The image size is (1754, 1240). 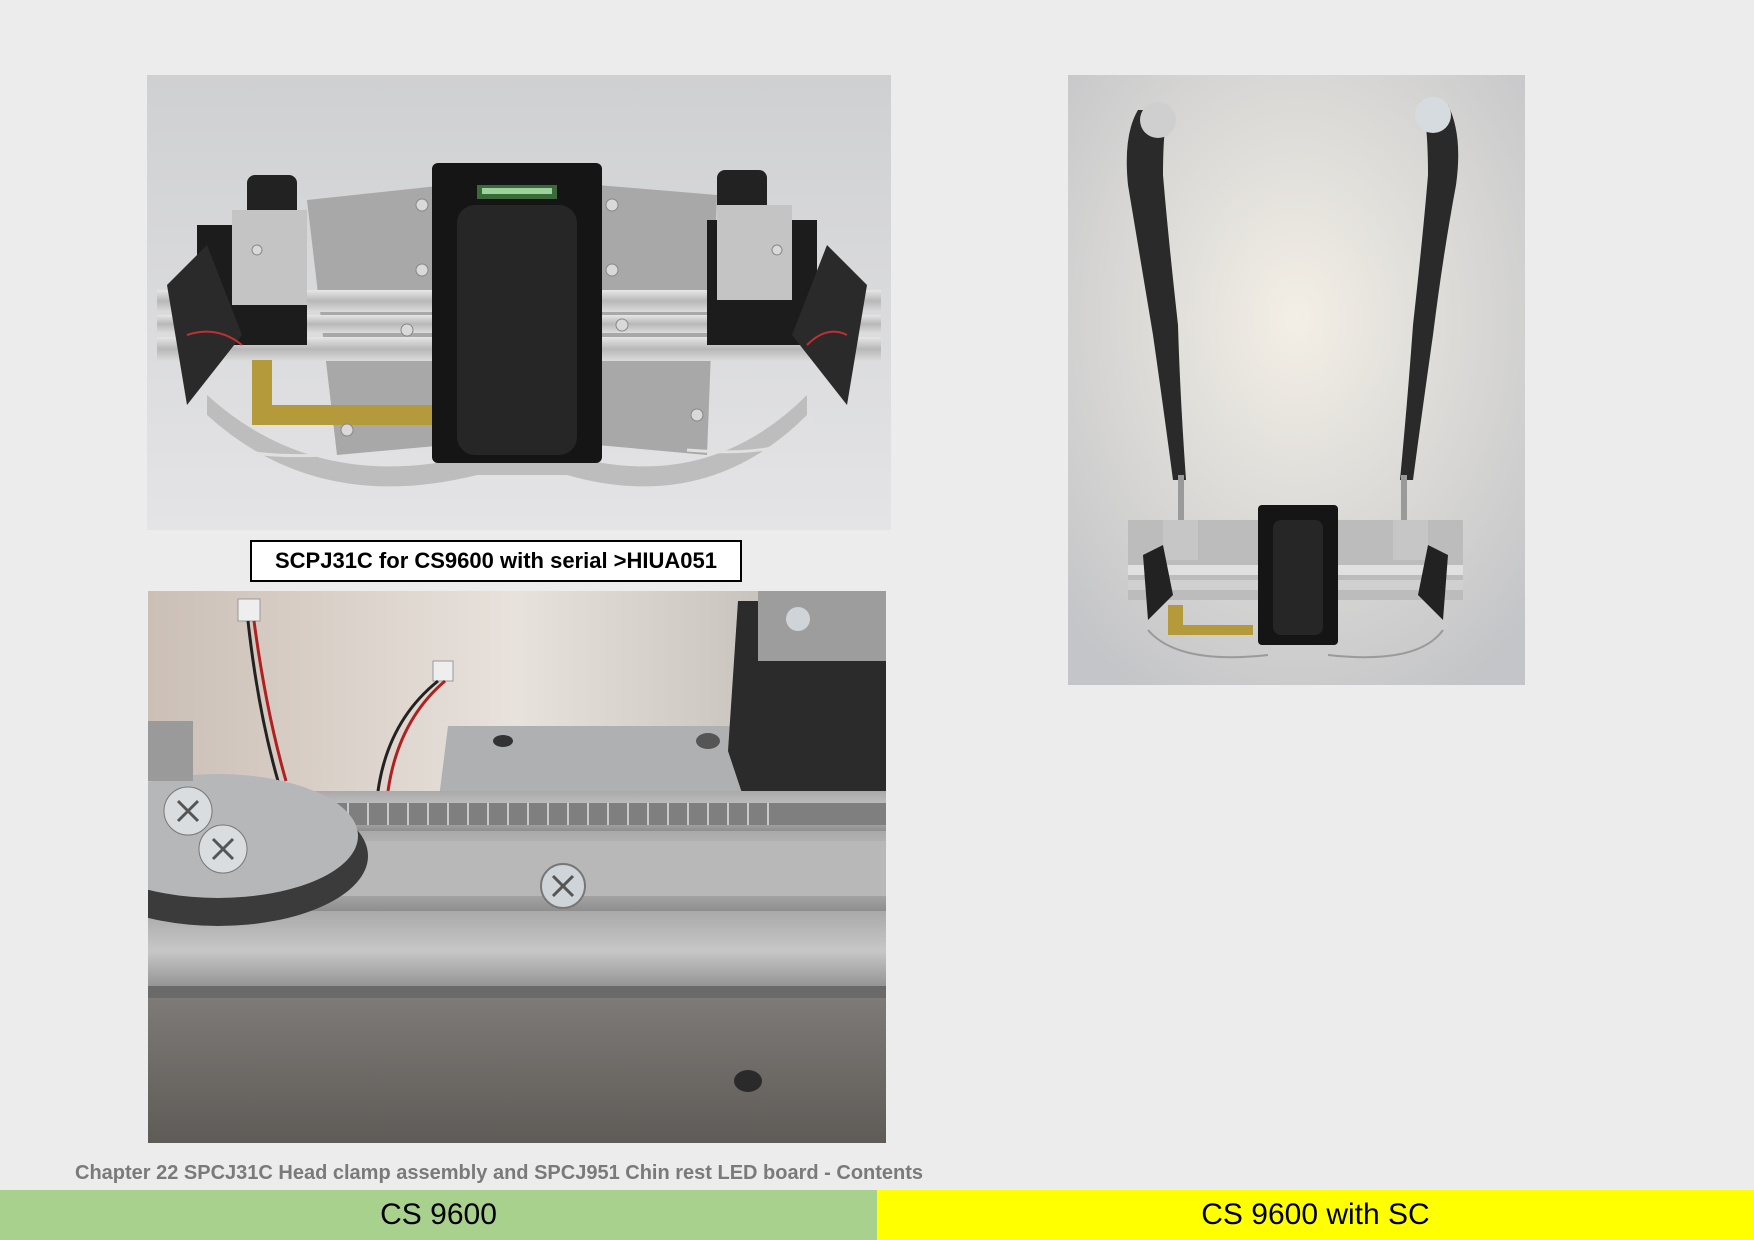 I want to click on head-clamp-with-arms-photo, so click(x=1296, y=380).